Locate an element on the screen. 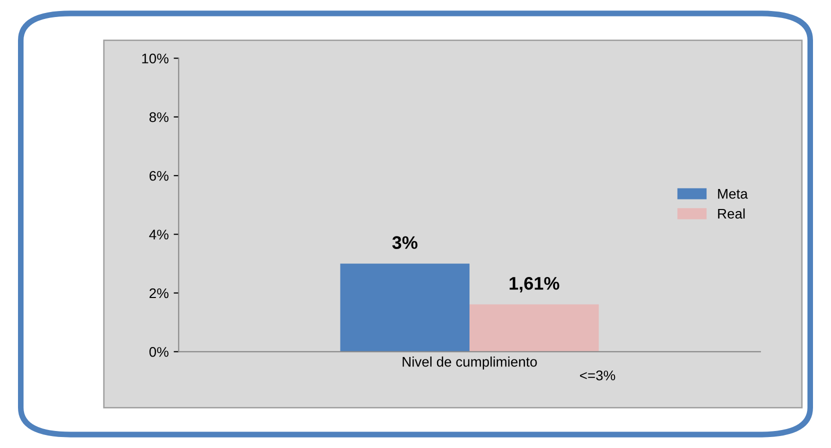 The image size is (831, 448). x-tick-label: Nivel de cumplimiento is located at coordinates (469, 363).